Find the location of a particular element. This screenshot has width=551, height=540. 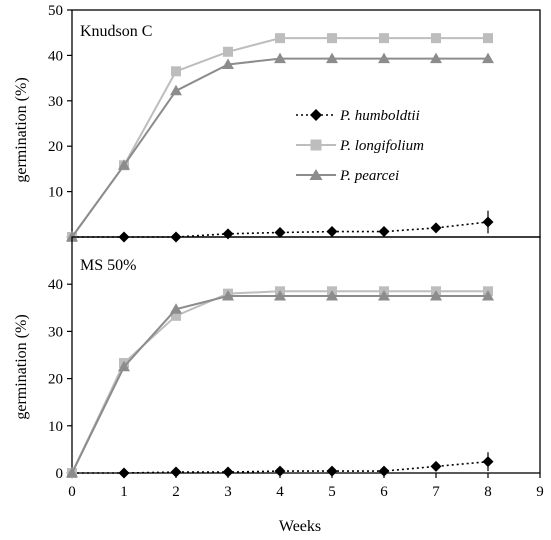

x-tick-label-1-1: 1 is located at coordinates (124, 492).